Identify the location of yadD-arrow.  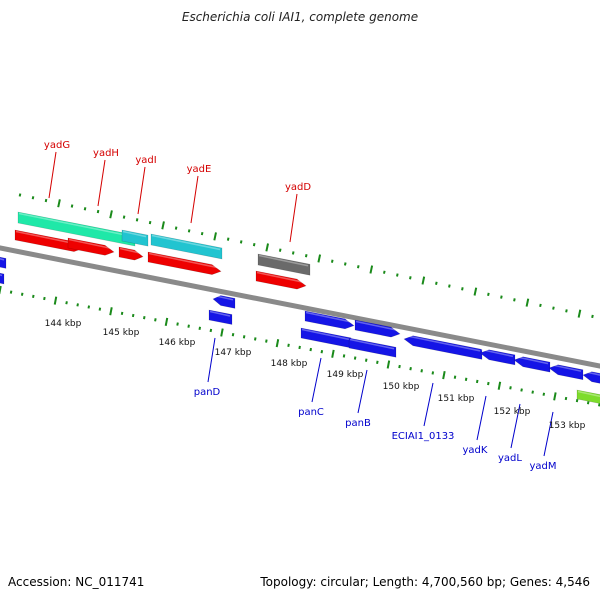
(281, 280).